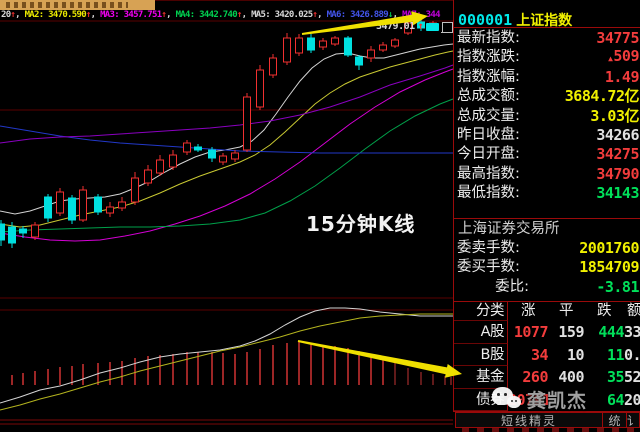 This screenshot has width=640, height=432. I want to click on latest-price: 3479.01, so click(395, 26).